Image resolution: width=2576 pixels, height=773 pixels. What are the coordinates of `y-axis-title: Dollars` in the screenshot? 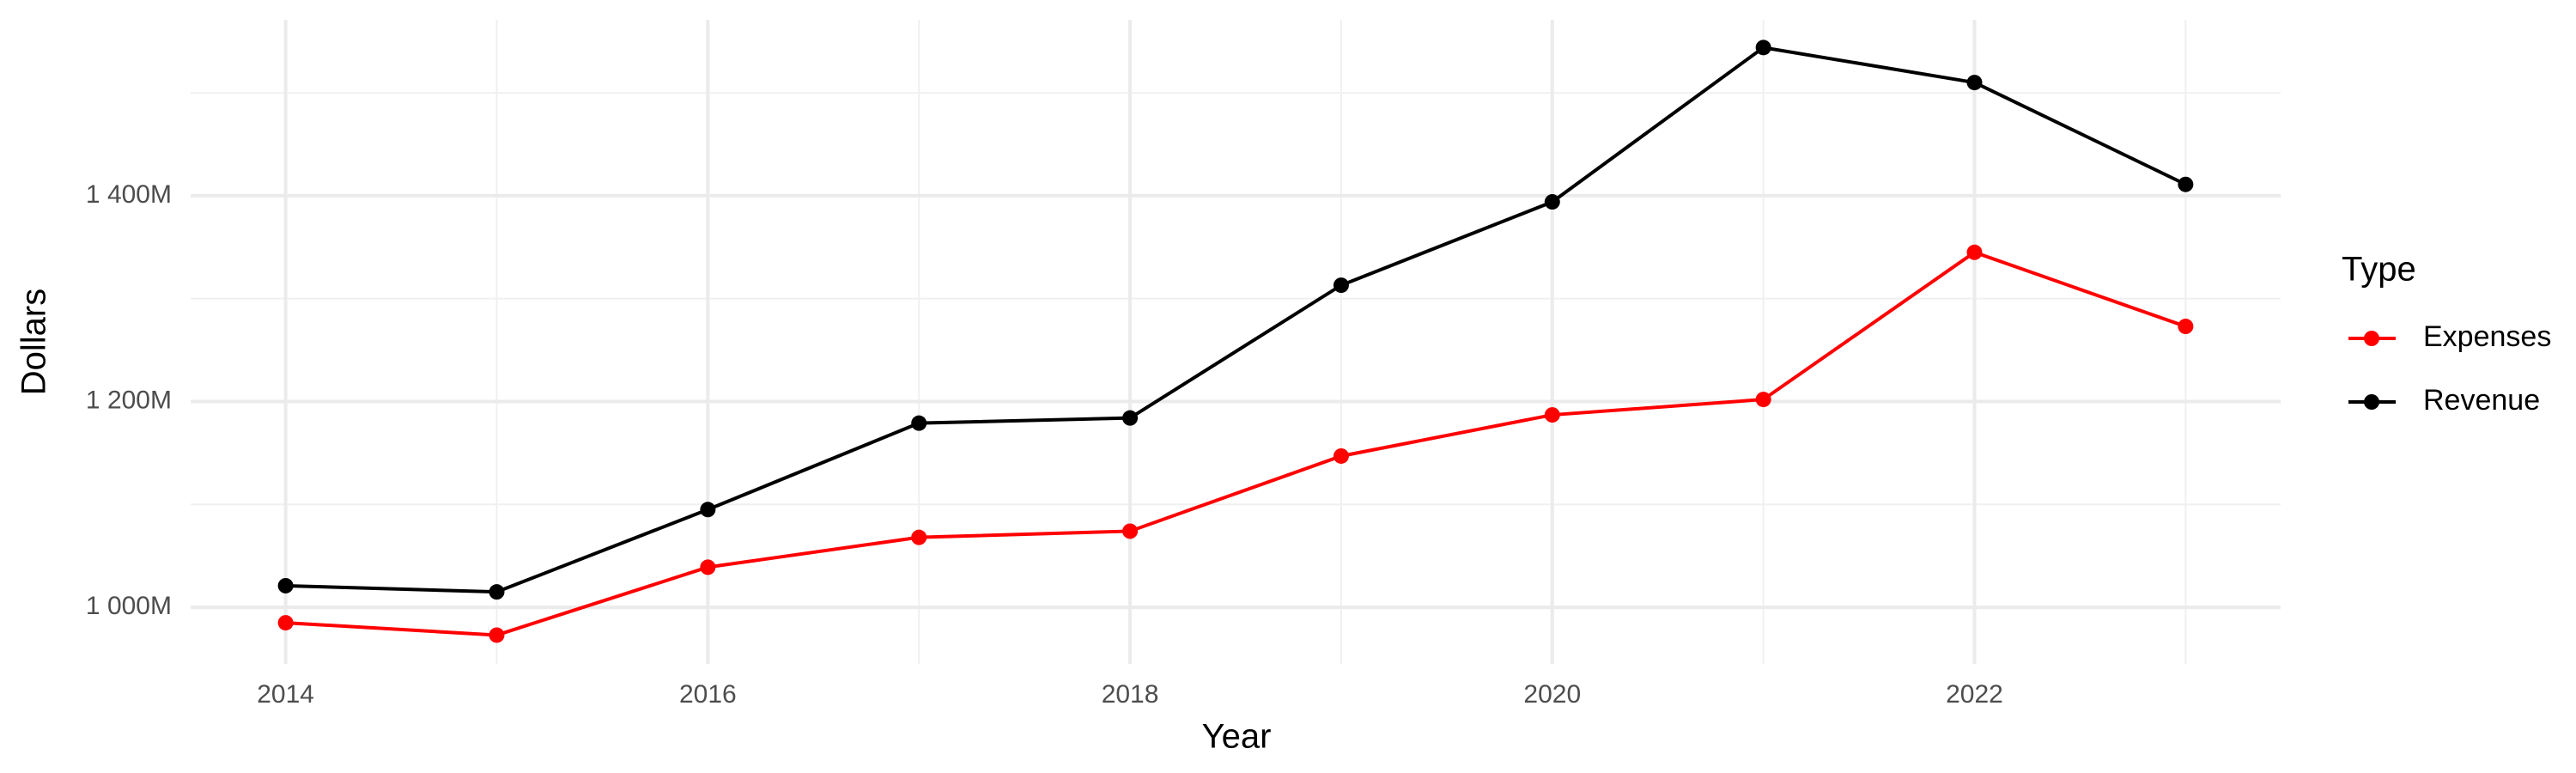 It's located at (34, 342).